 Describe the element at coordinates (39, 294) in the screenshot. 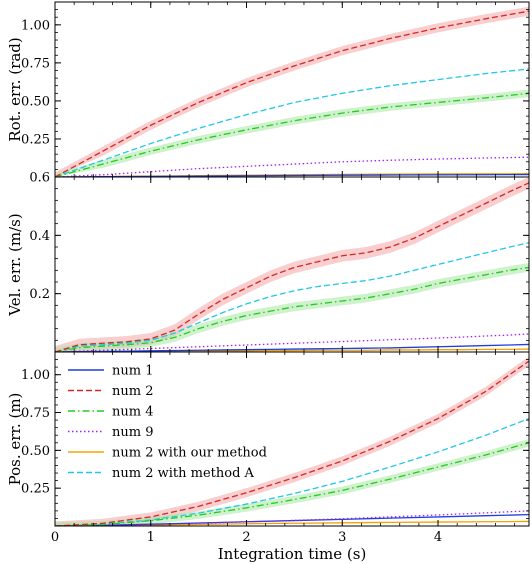

I see `y-tick-label: 0.2` at that location.